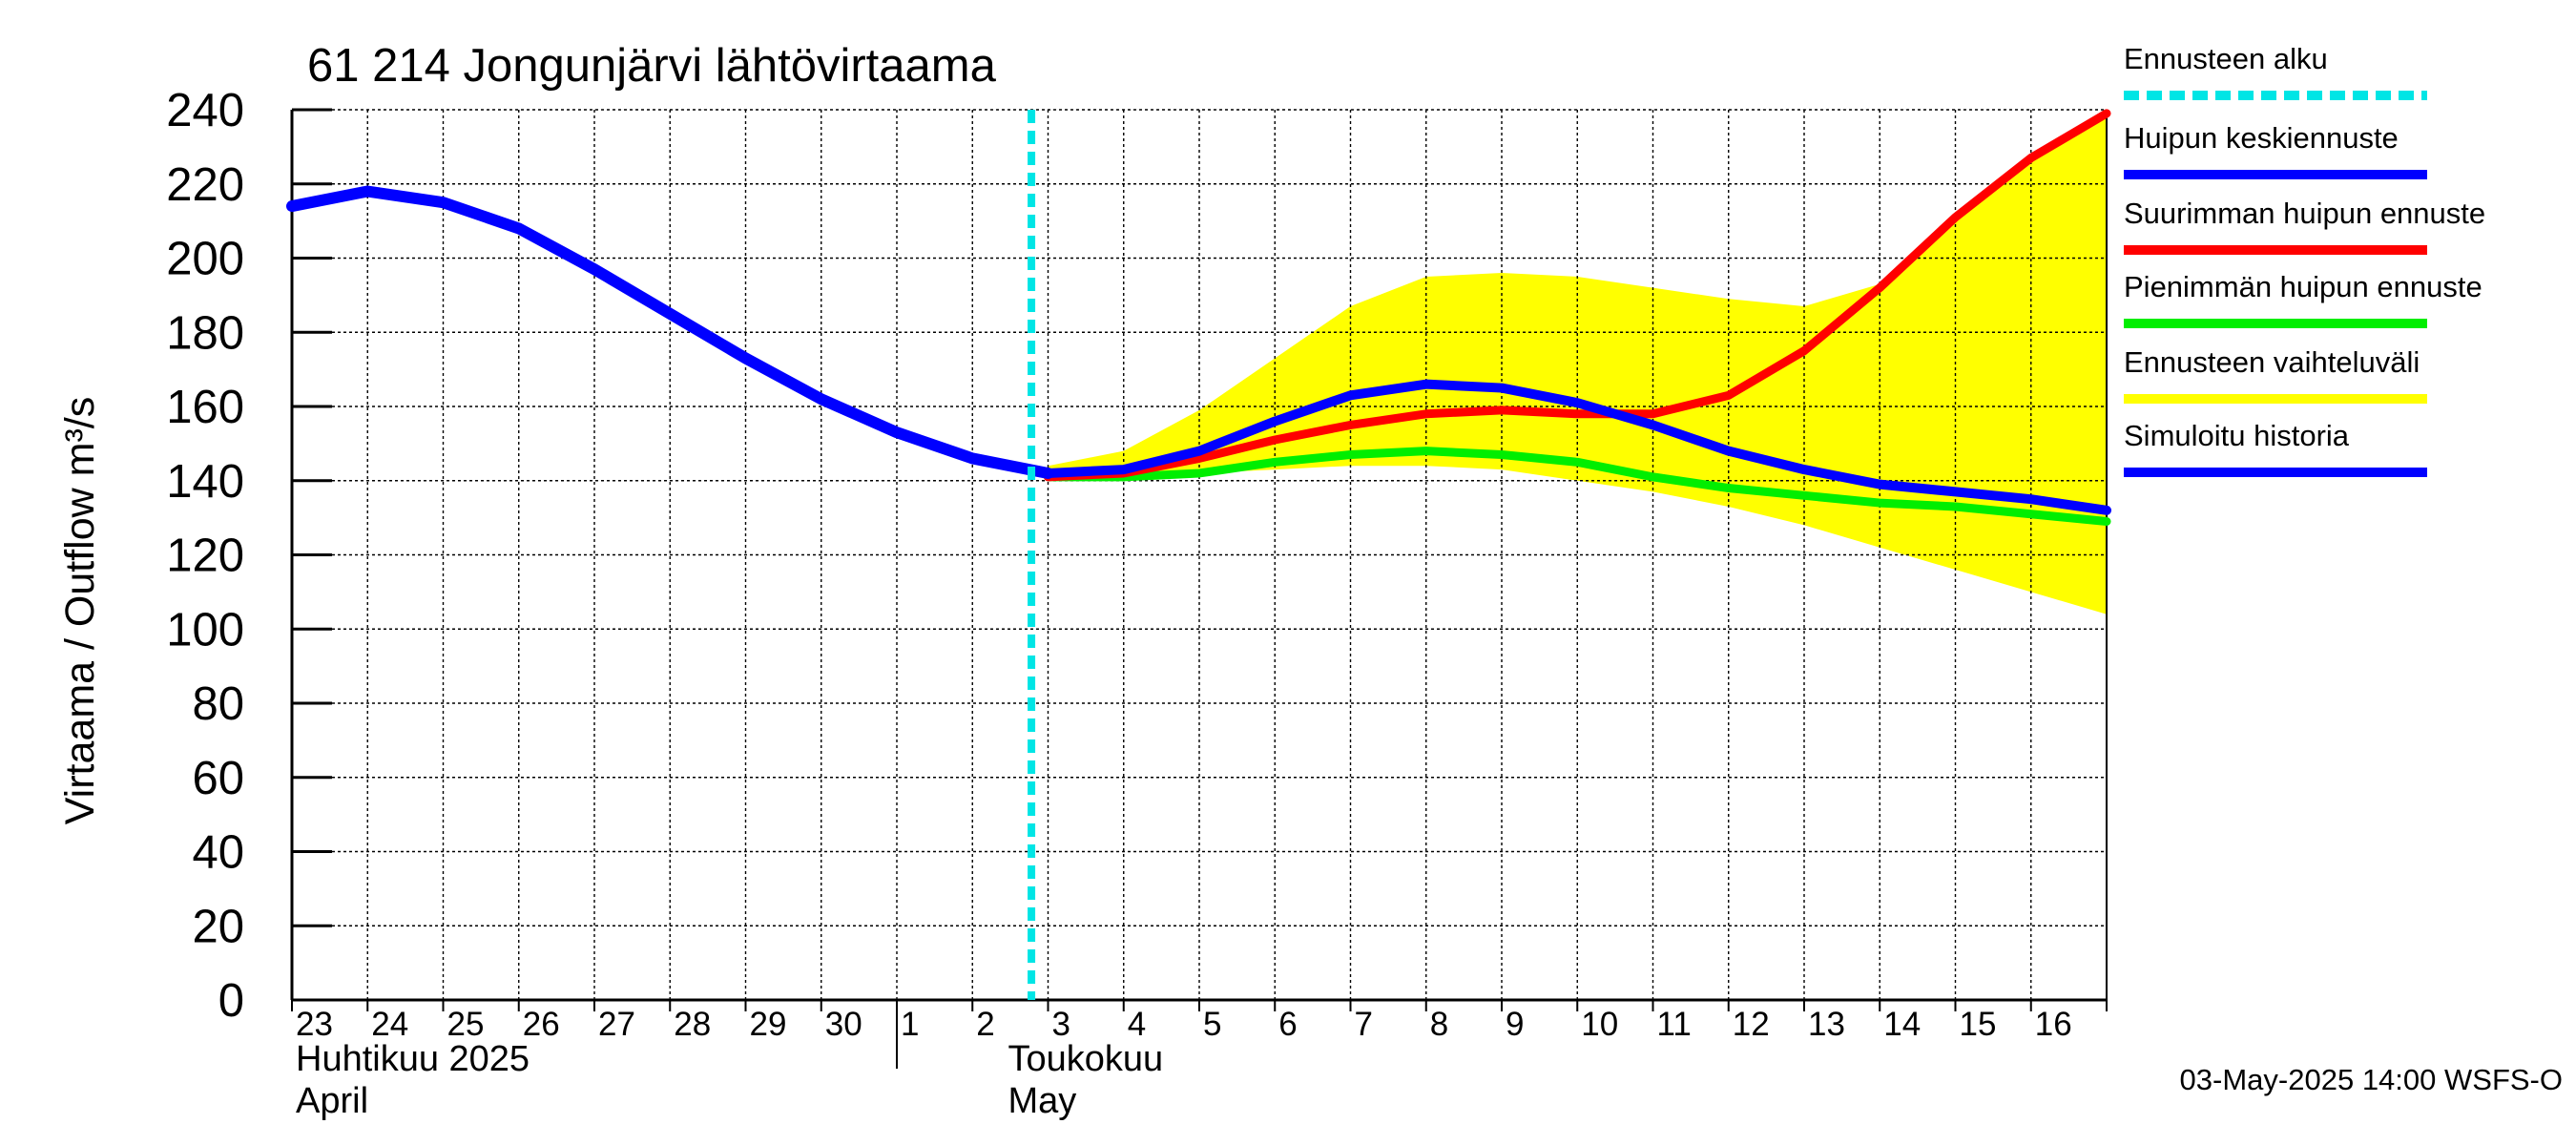 This screenshot has height=1145, width=2576. I want to click on y-tick-label: 120, so click(205, 557).